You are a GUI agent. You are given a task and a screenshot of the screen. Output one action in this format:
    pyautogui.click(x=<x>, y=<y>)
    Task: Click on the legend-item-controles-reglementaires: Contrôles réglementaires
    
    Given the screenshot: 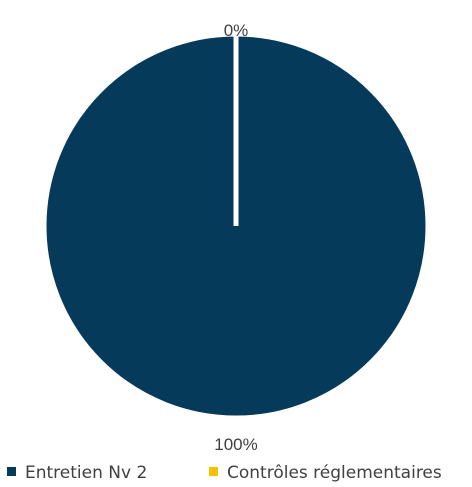 What is the action you would take?
    pyautogui.click(x=325, y=473)
    